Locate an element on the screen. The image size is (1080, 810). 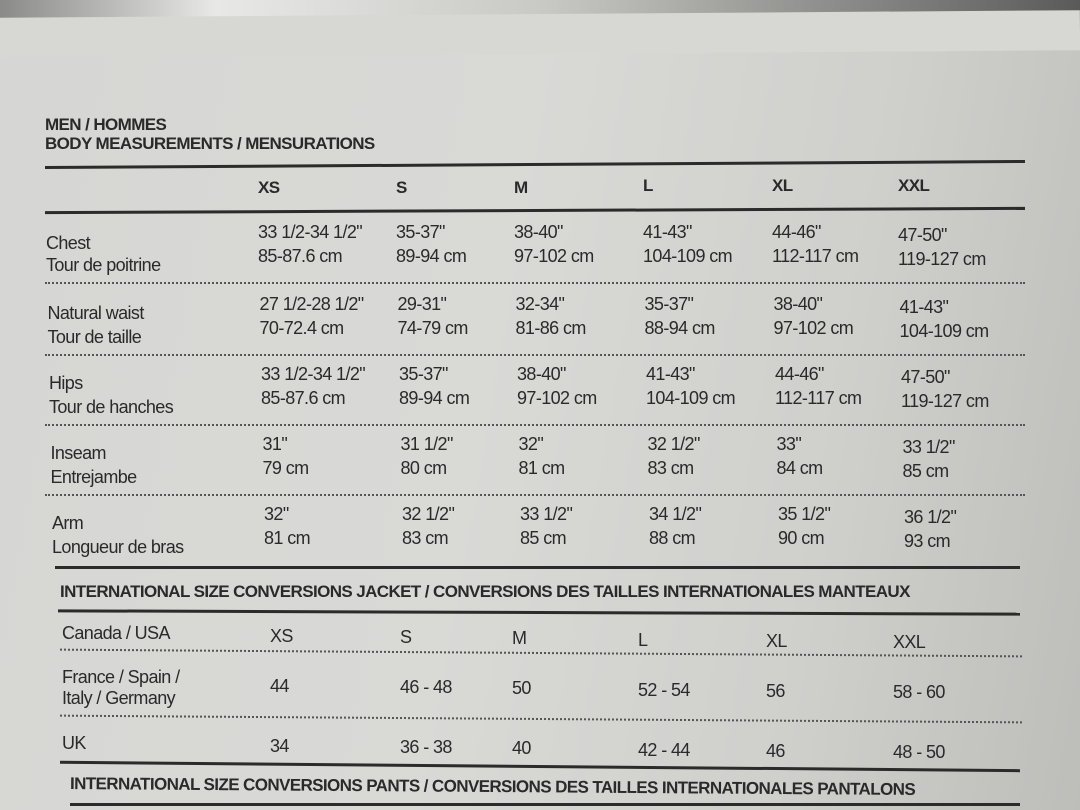
jacket-cell: XS is located at coordinates (281, 636).